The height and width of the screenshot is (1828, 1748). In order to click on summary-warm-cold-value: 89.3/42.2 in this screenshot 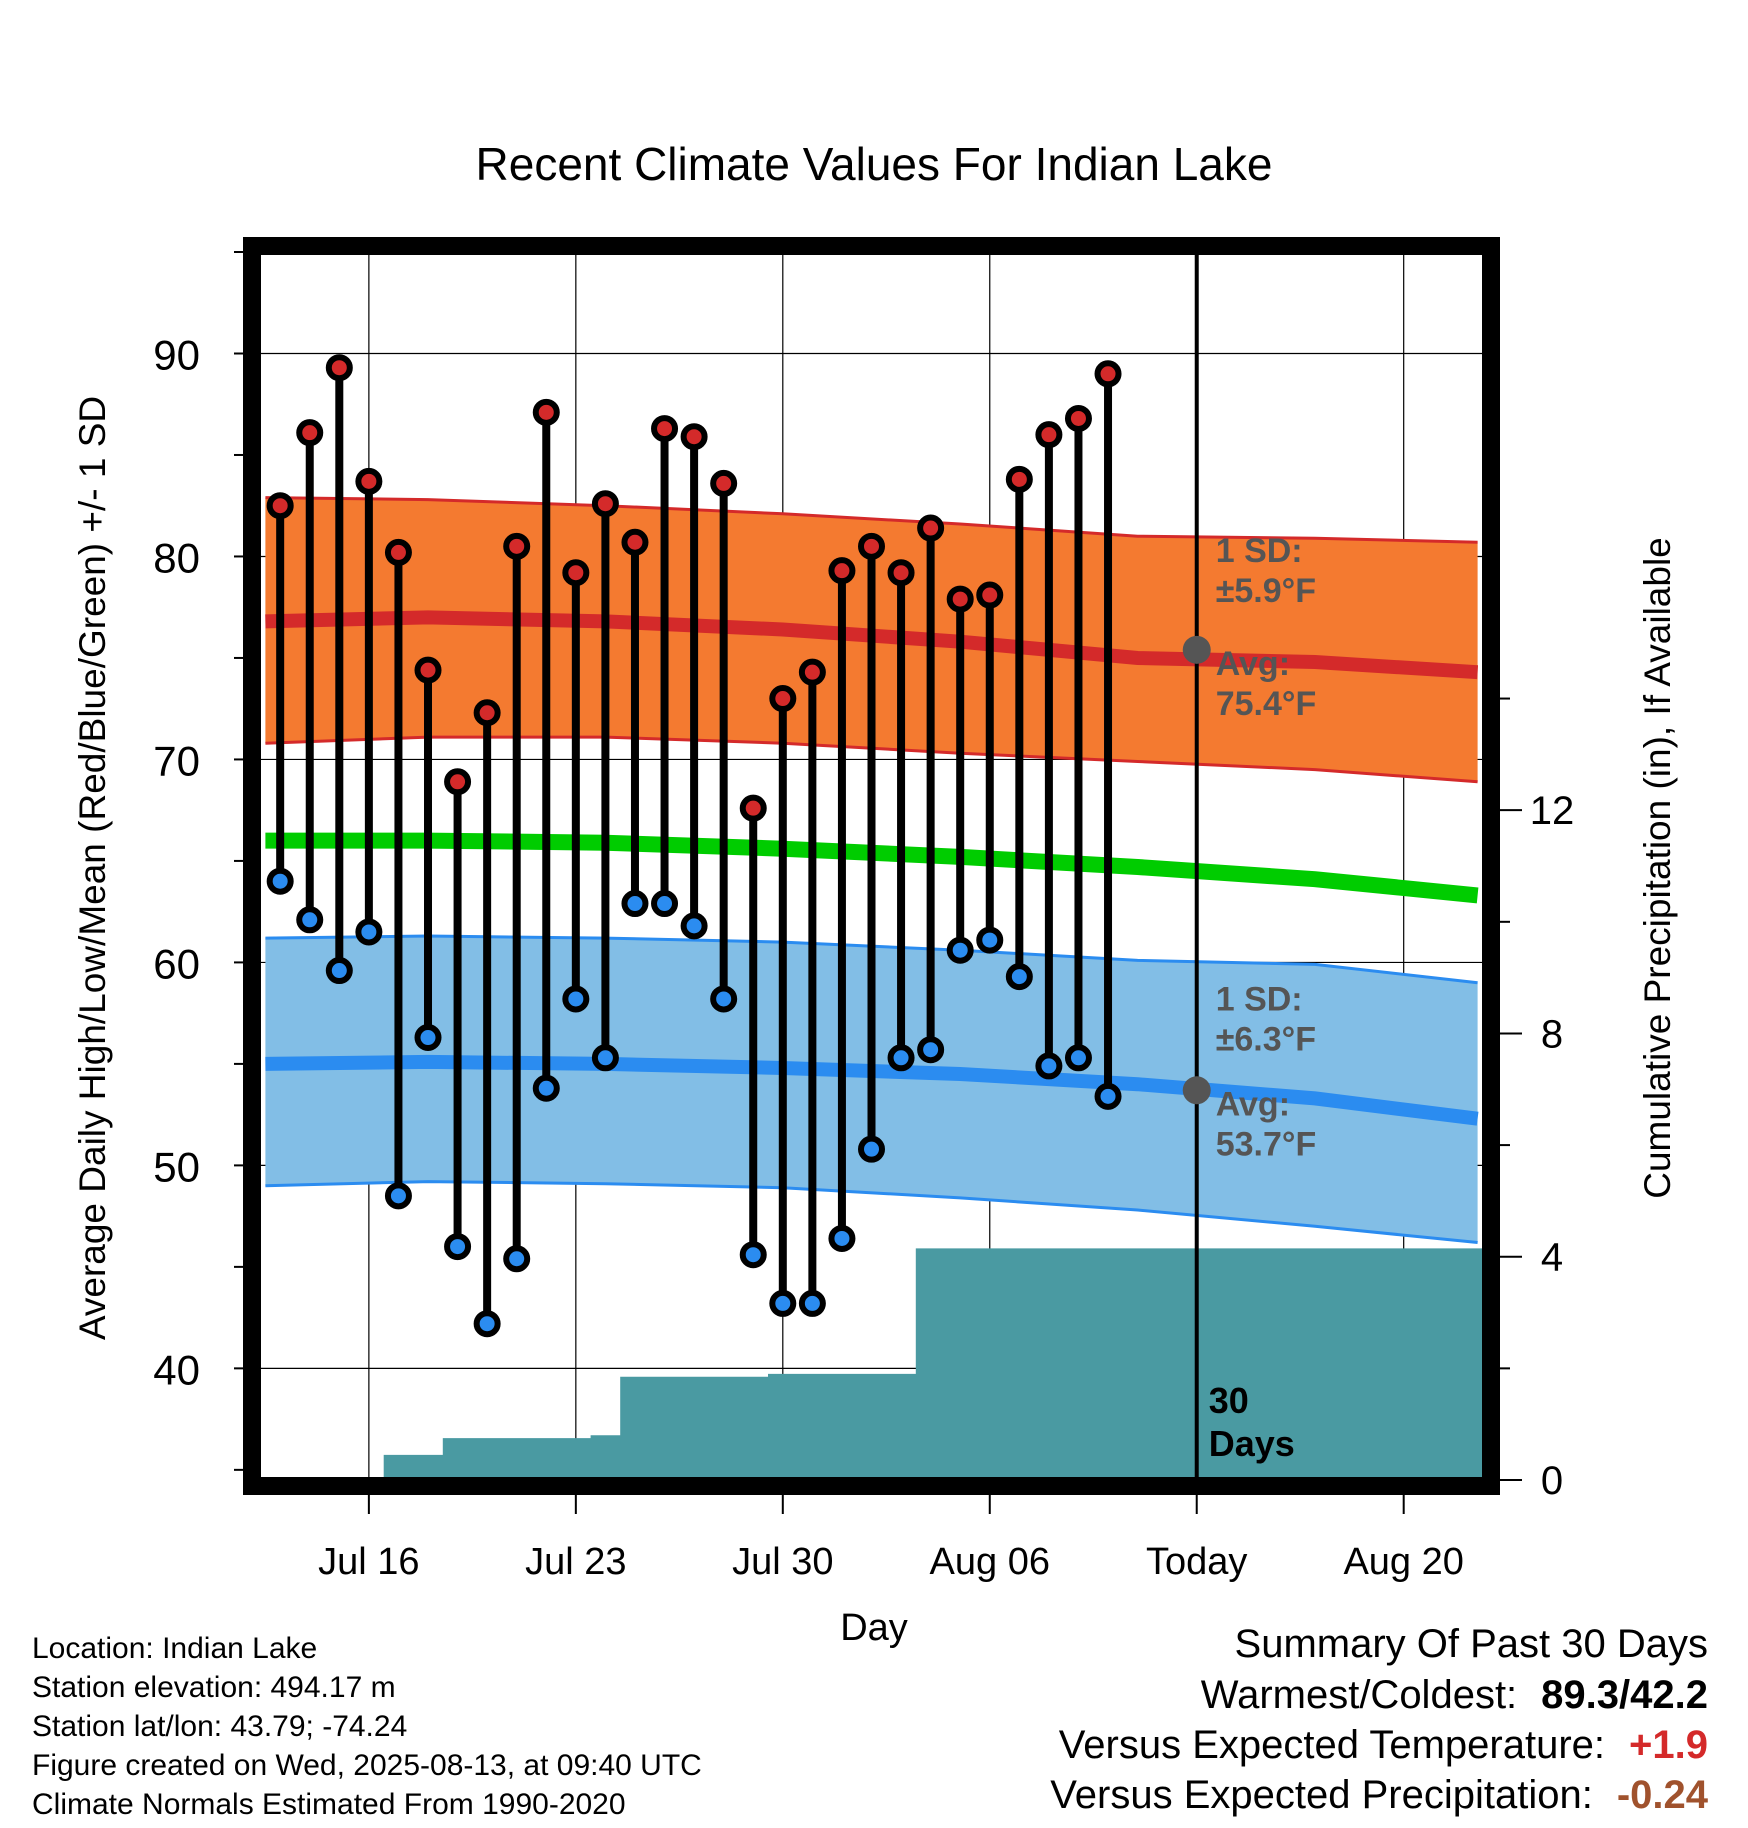, I will do `click(1624, 1695)`.